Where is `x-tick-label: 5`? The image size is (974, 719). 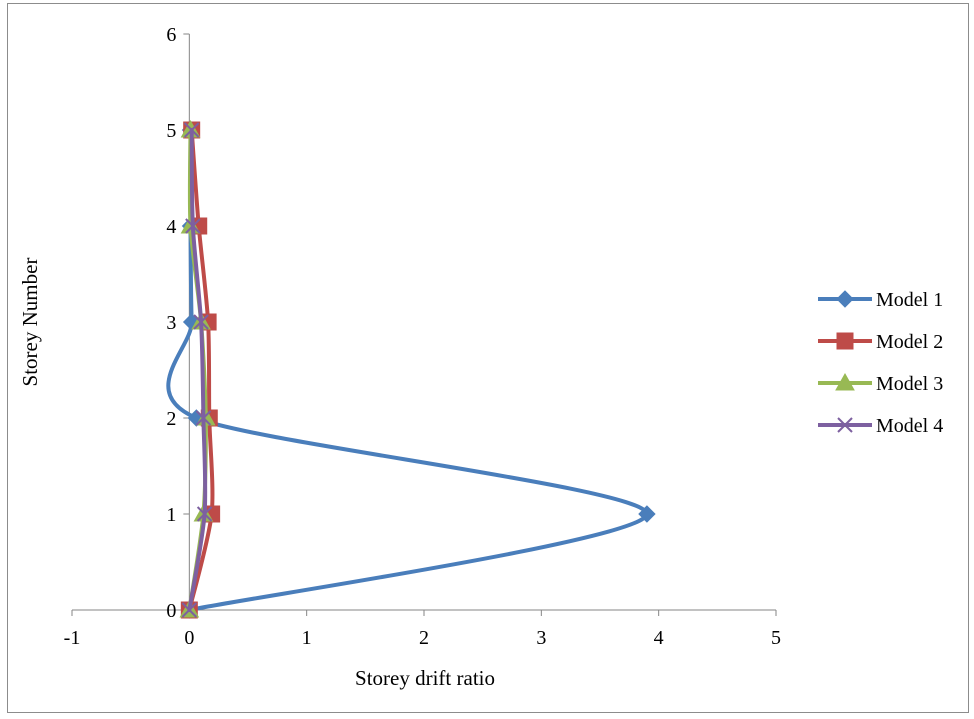
x-tick-label: 5 is located at coordinates (776, 638).